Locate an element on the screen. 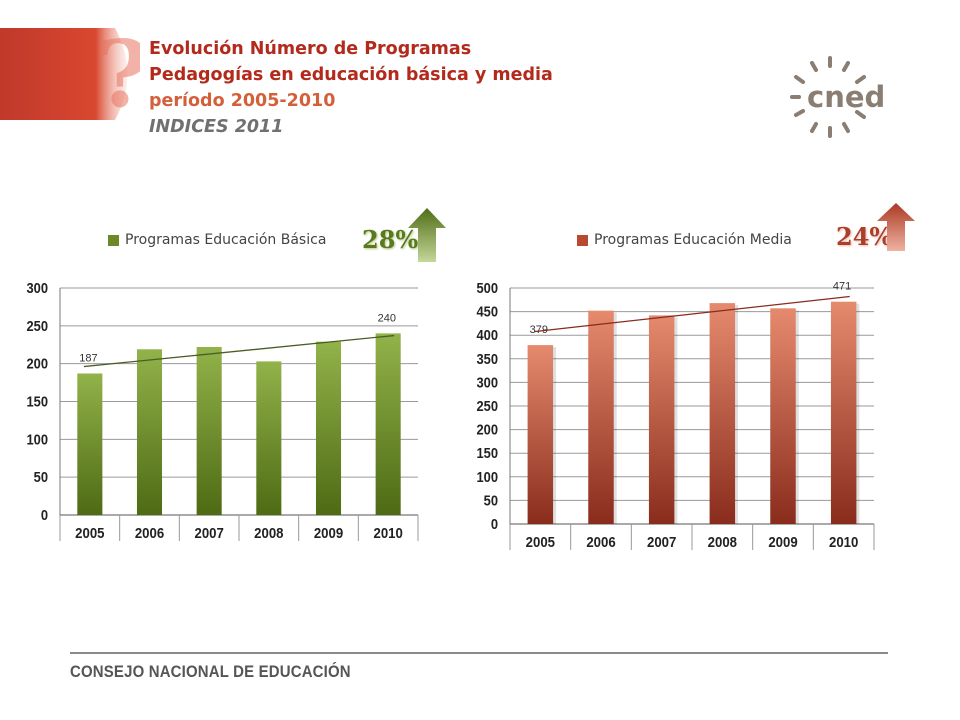 This screenshot has height=720, width=960. footer-divider is located at coordinates (479, 653).